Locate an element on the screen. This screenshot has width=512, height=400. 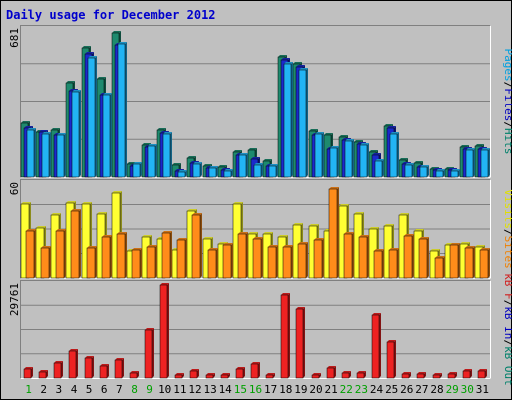
bar-hits-day-17-top is located at coordinates (267, 160).